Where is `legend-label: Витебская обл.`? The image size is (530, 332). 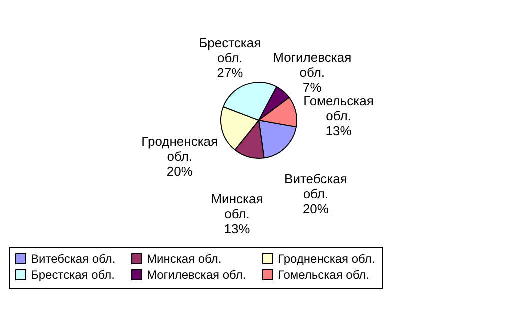
legend-label: Витебская обл. is located at coordinates (73, 259).